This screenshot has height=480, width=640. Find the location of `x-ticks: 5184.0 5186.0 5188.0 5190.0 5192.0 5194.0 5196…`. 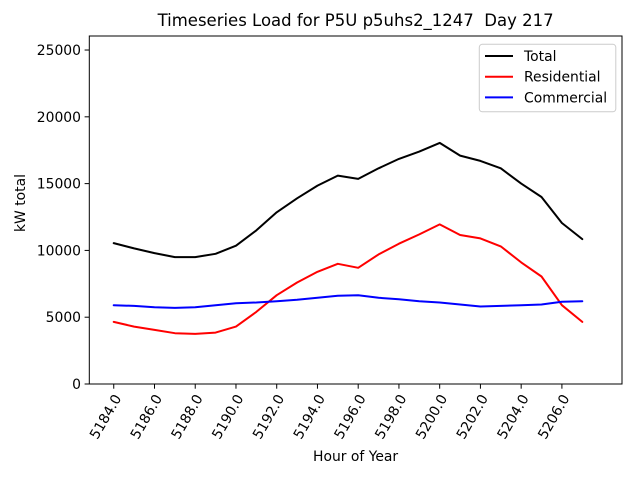

x-ticks: 5184.0 5186.0 5188.0 5190.0 5192.0 5194.0 5196… is located at coordinates (330, 413).